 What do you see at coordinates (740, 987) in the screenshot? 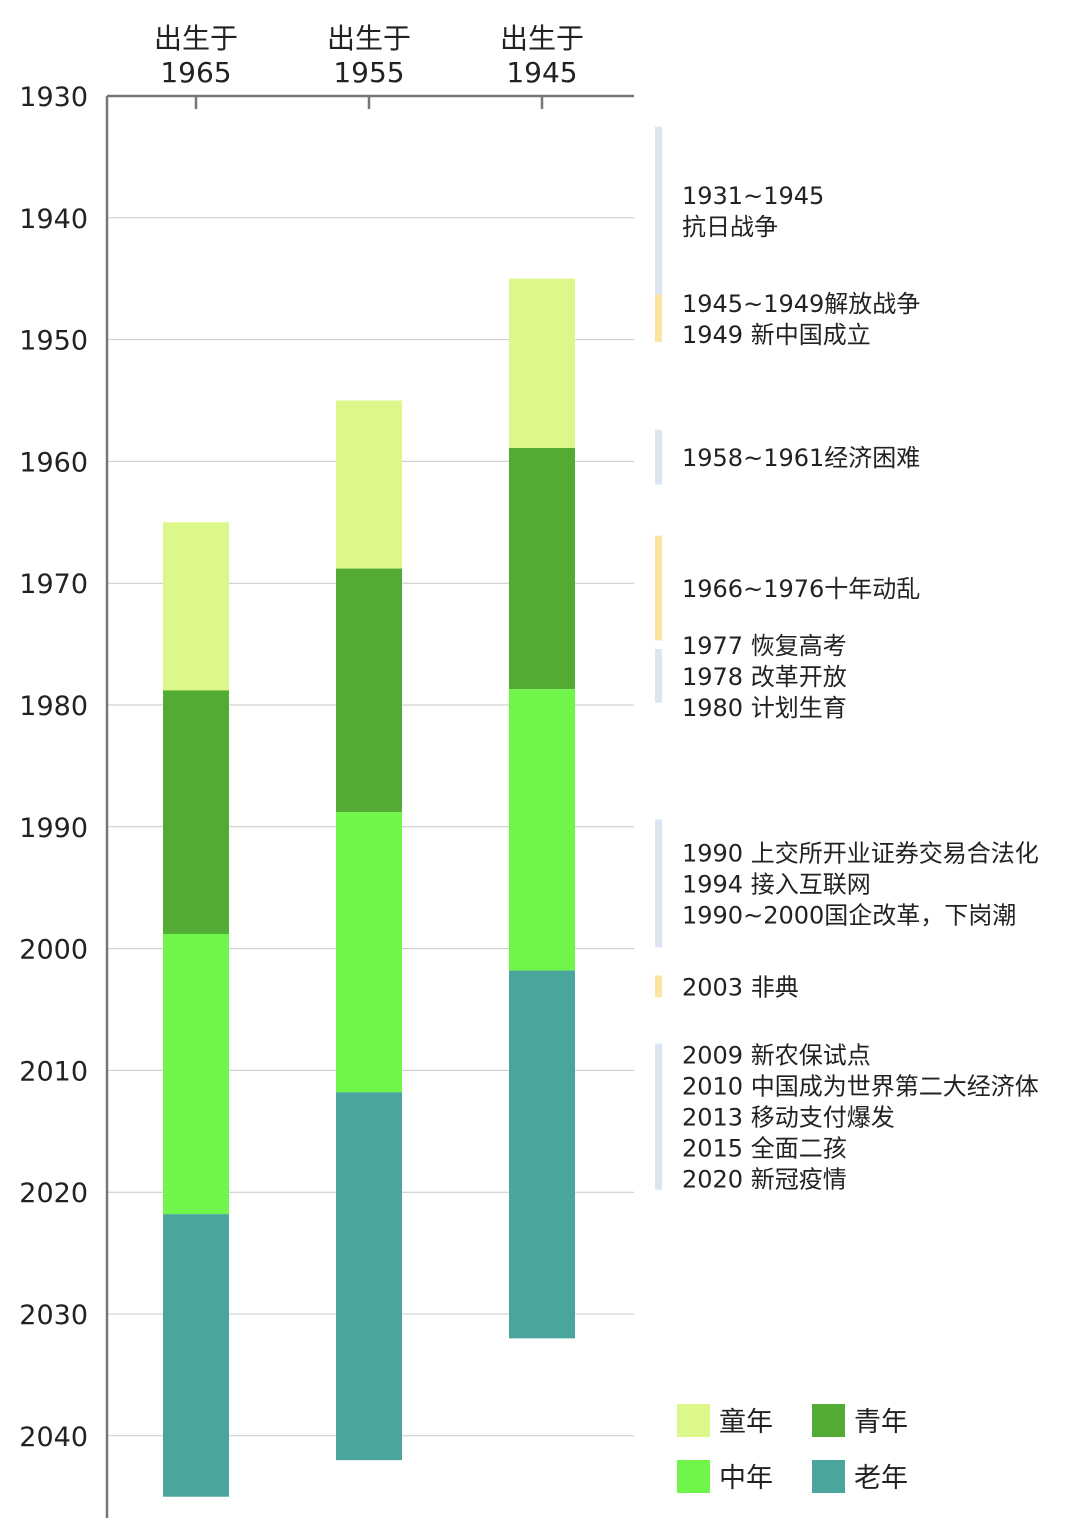
I see `event-label: 2003 非典` at bounding box center [740, 987].